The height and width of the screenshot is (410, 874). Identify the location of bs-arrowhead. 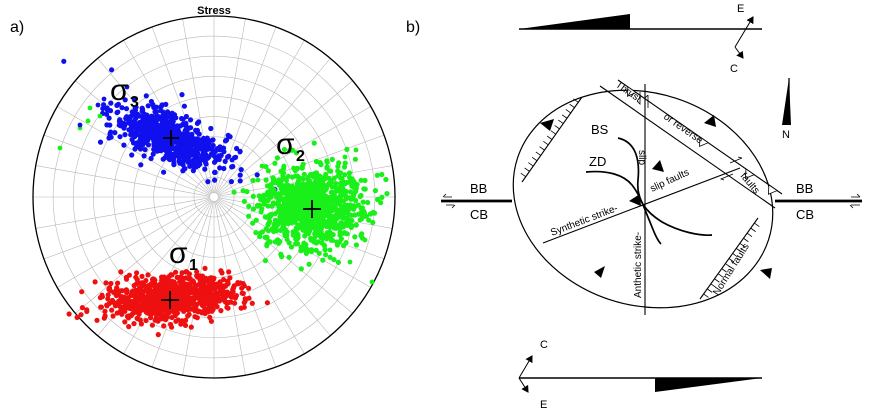
(658, 166).